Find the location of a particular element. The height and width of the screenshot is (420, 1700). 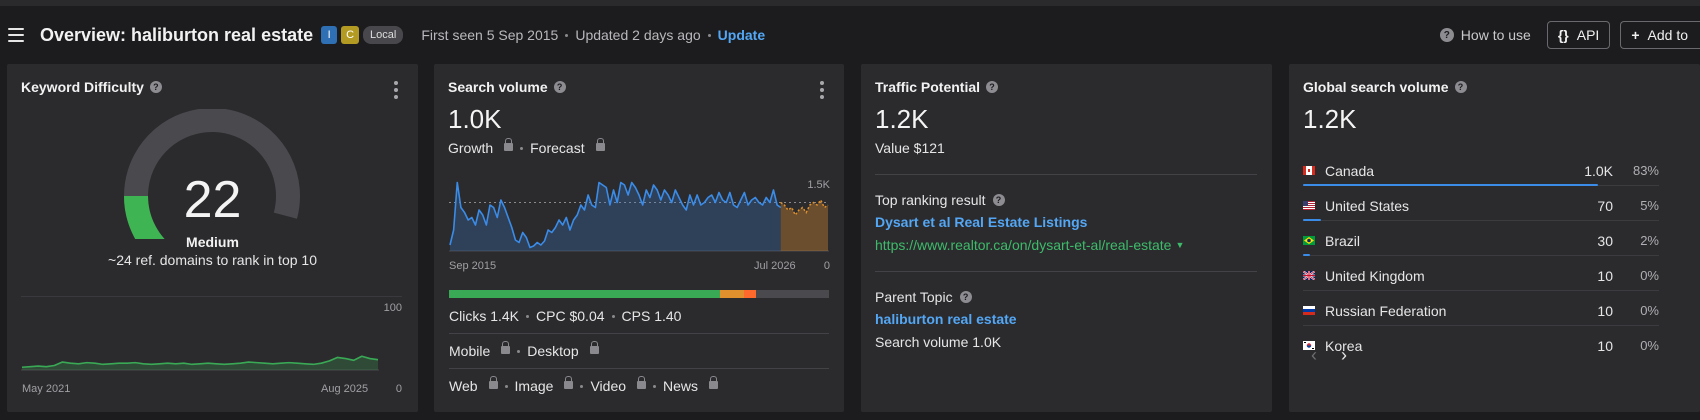

first-seen: First seen 5 Sep 2015 is located at coordinates (490, 35).